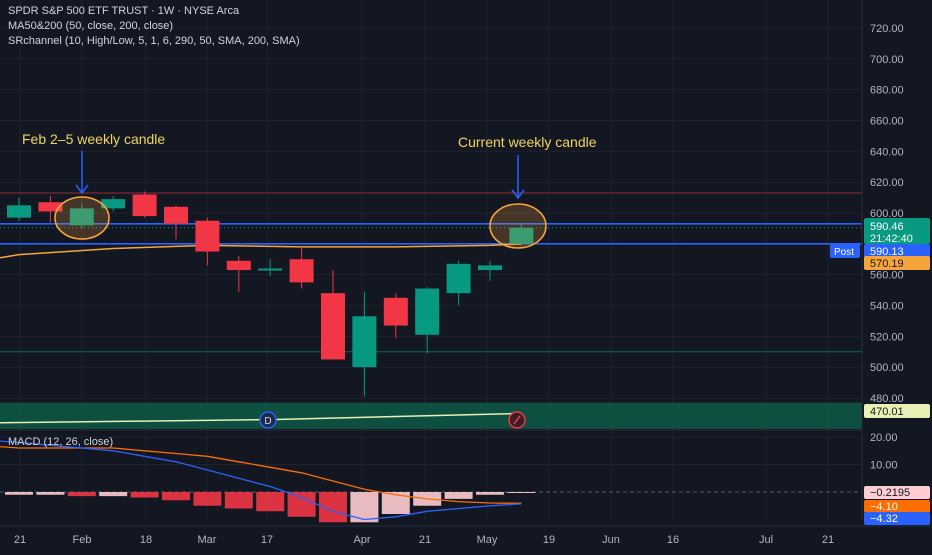 This screenshot has width=932, height=555. I want to click on price-tick-label: 560.00, so click(887, 276).